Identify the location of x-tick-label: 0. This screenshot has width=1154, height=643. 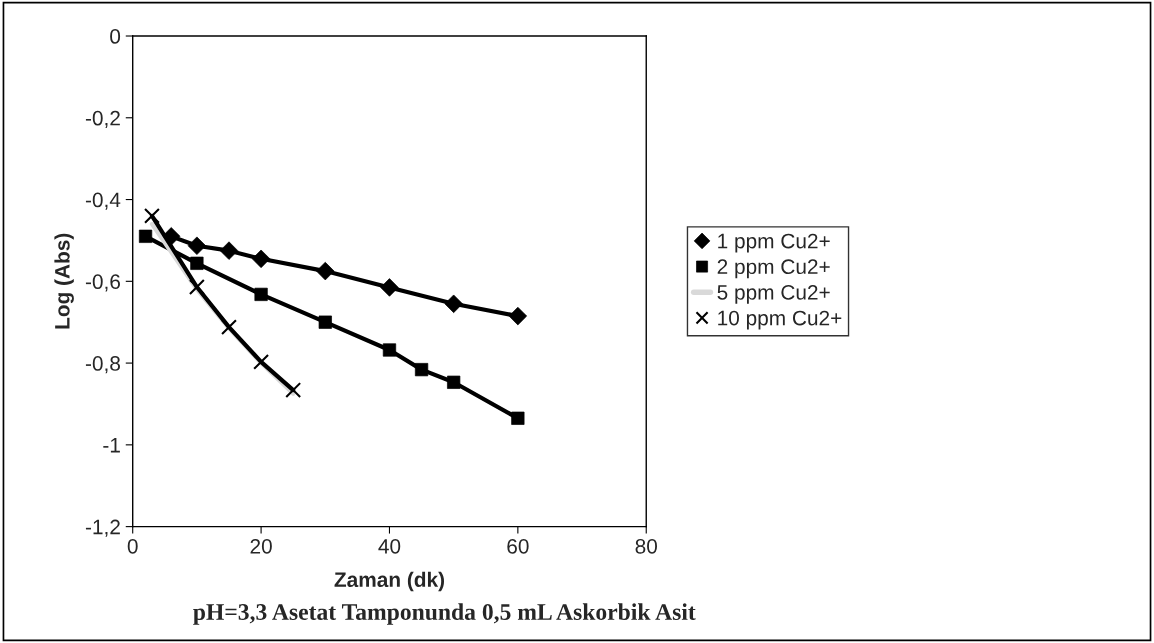
(132, 546).